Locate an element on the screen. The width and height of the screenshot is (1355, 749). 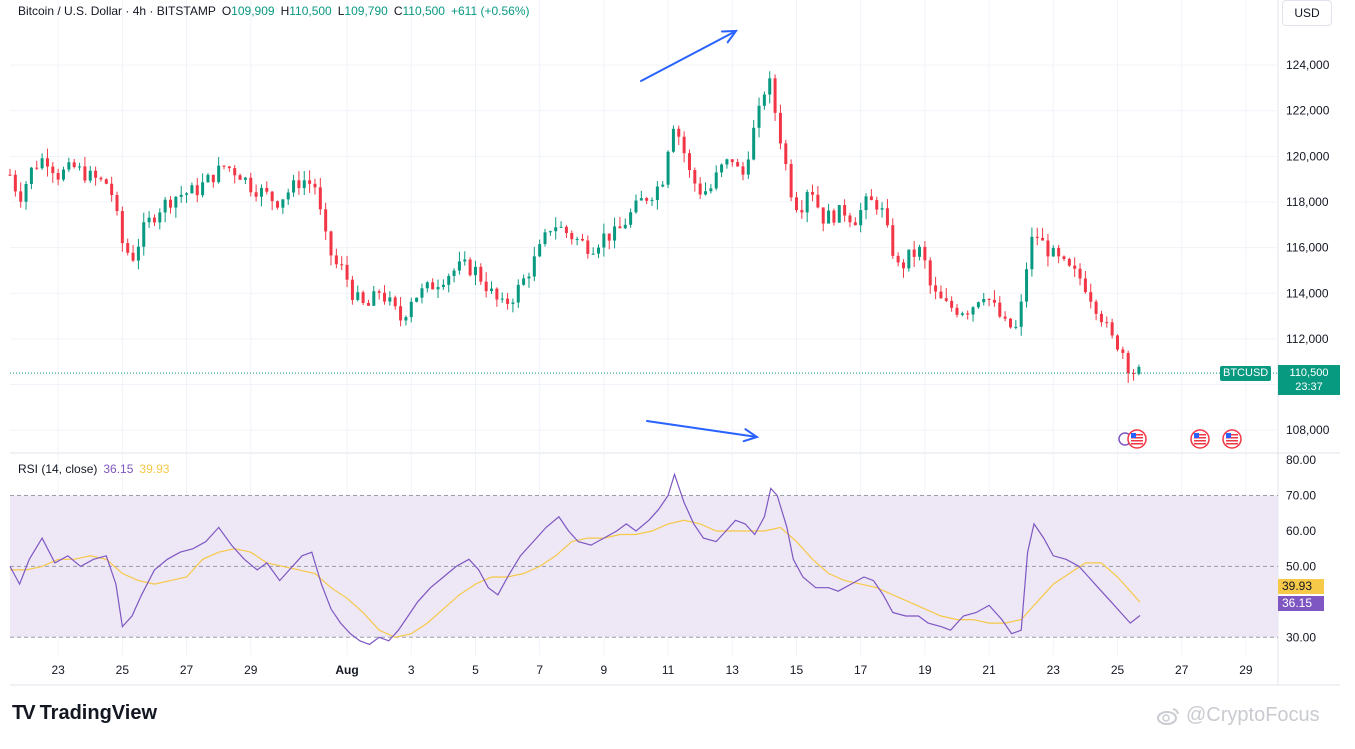
time-tick-label: 9 is located at coordinates (604, 670).